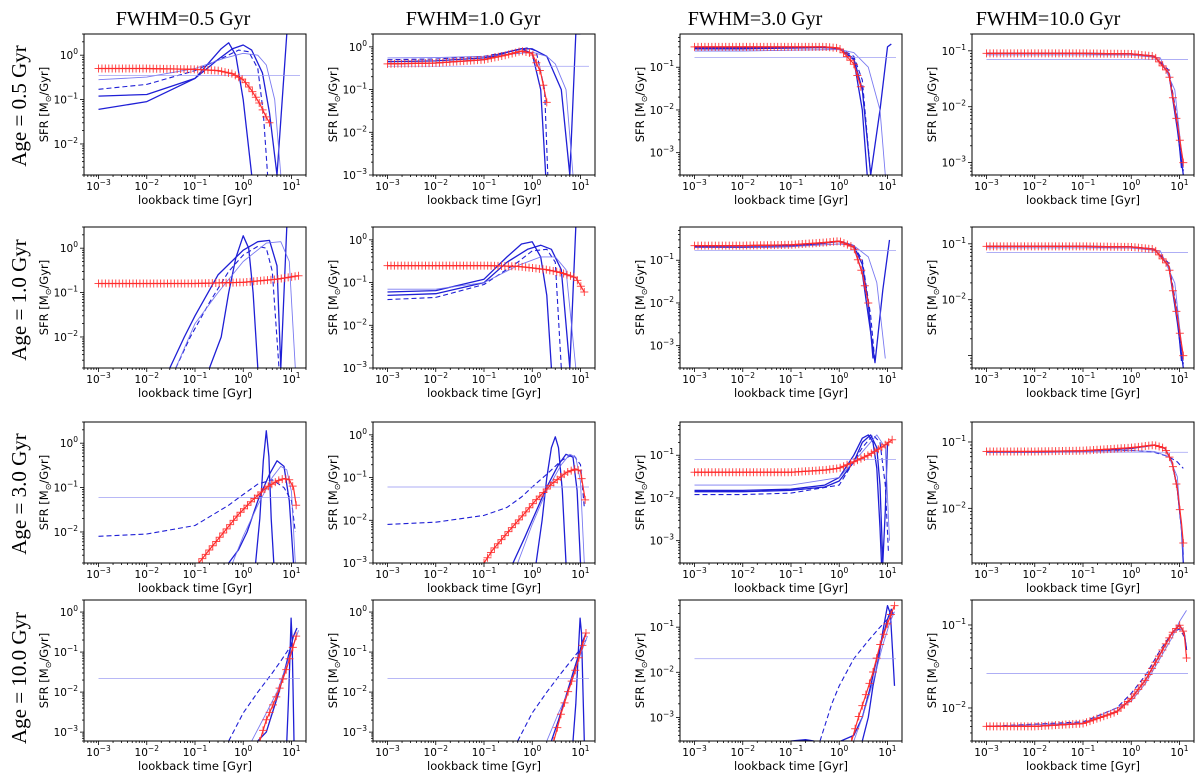  What do you see at coordinates (358, 239) in the screenshot?
I see `y-tick-label: 10⁰` at bounding box center [358, 239].